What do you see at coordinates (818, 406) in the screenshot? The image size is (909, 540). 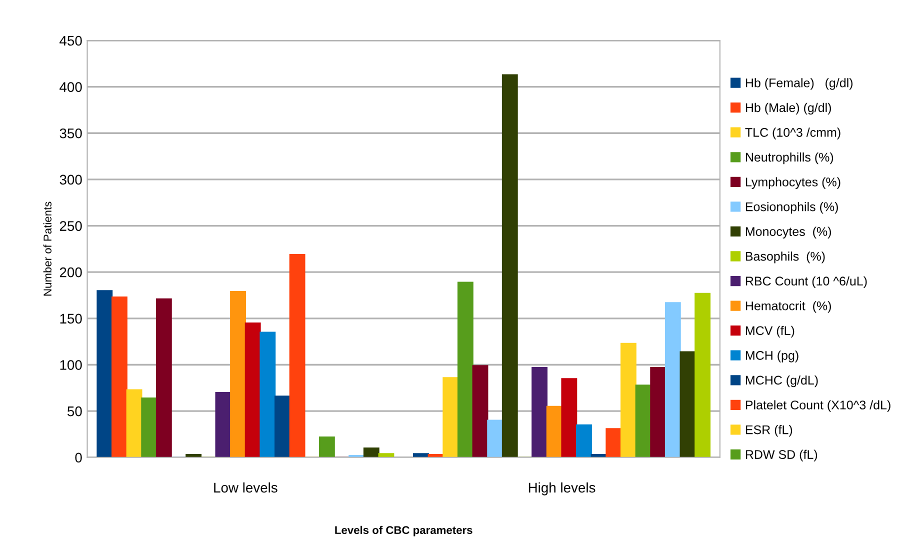 I see `legend-label: Platelet Count (X10^3 /dL)` at bounding box center [818, 406].